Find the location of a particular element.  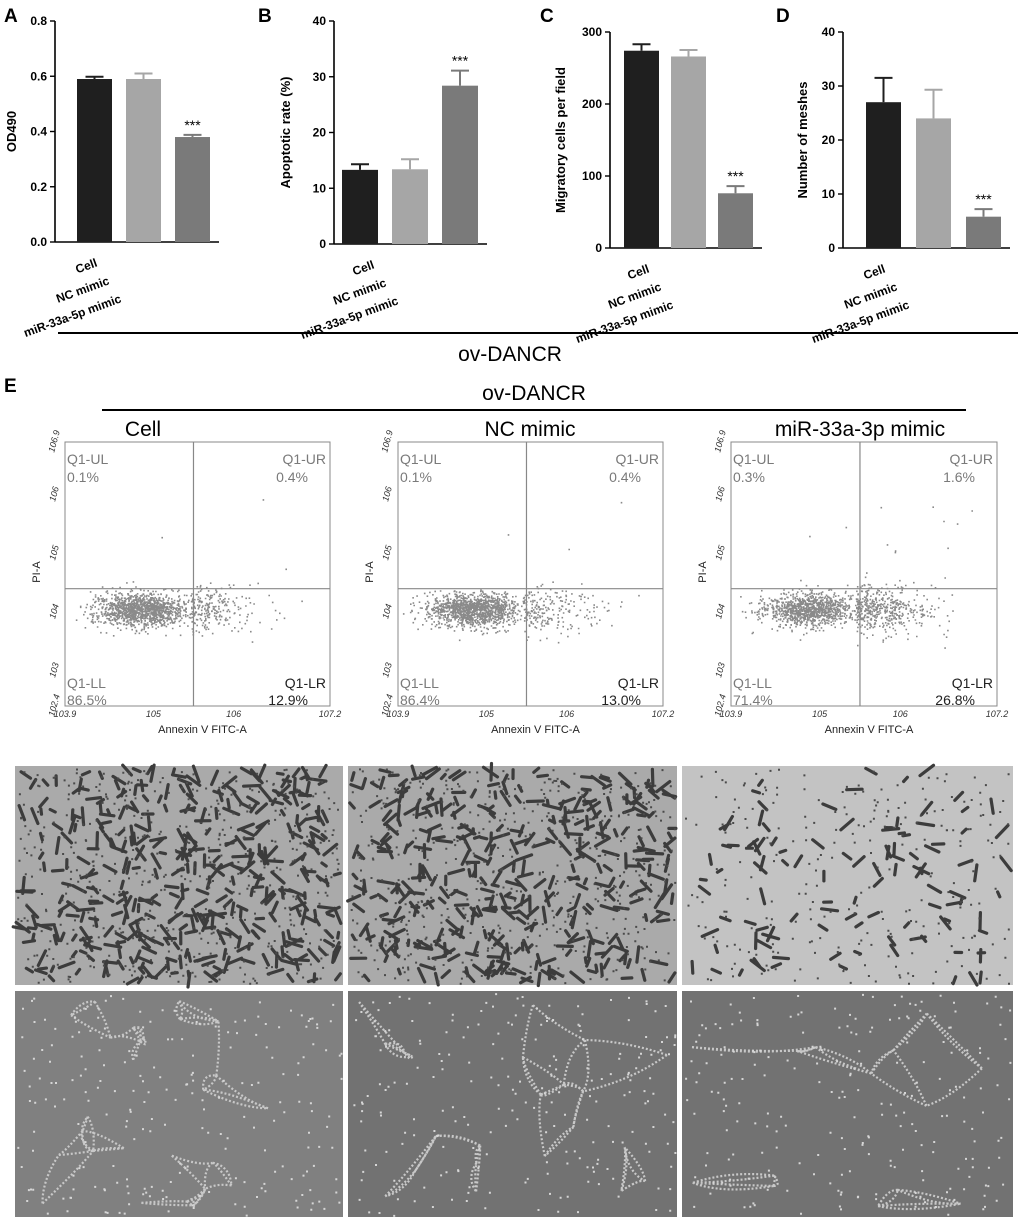

migration-image-bg is located at coordinates (847, 875).